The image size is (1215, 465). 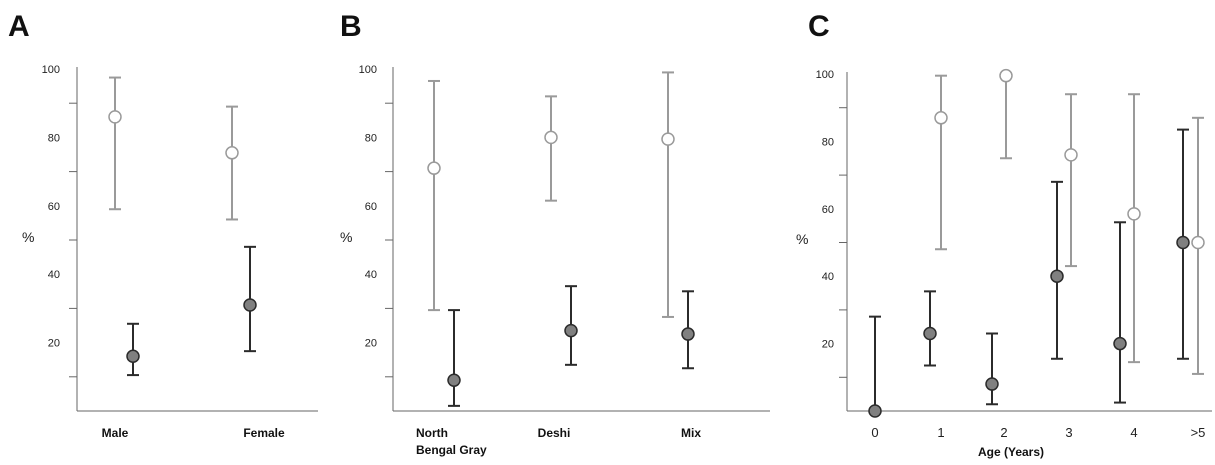 I want to click on panel-c-y-tick-label: 60, so click(x=828, y=210).